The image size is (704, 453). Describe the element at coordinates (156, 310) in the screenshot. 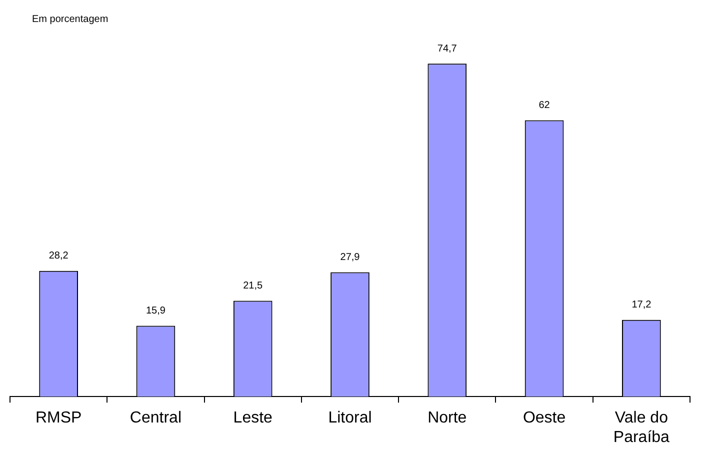

I see `data-label: 15,9` at that location.